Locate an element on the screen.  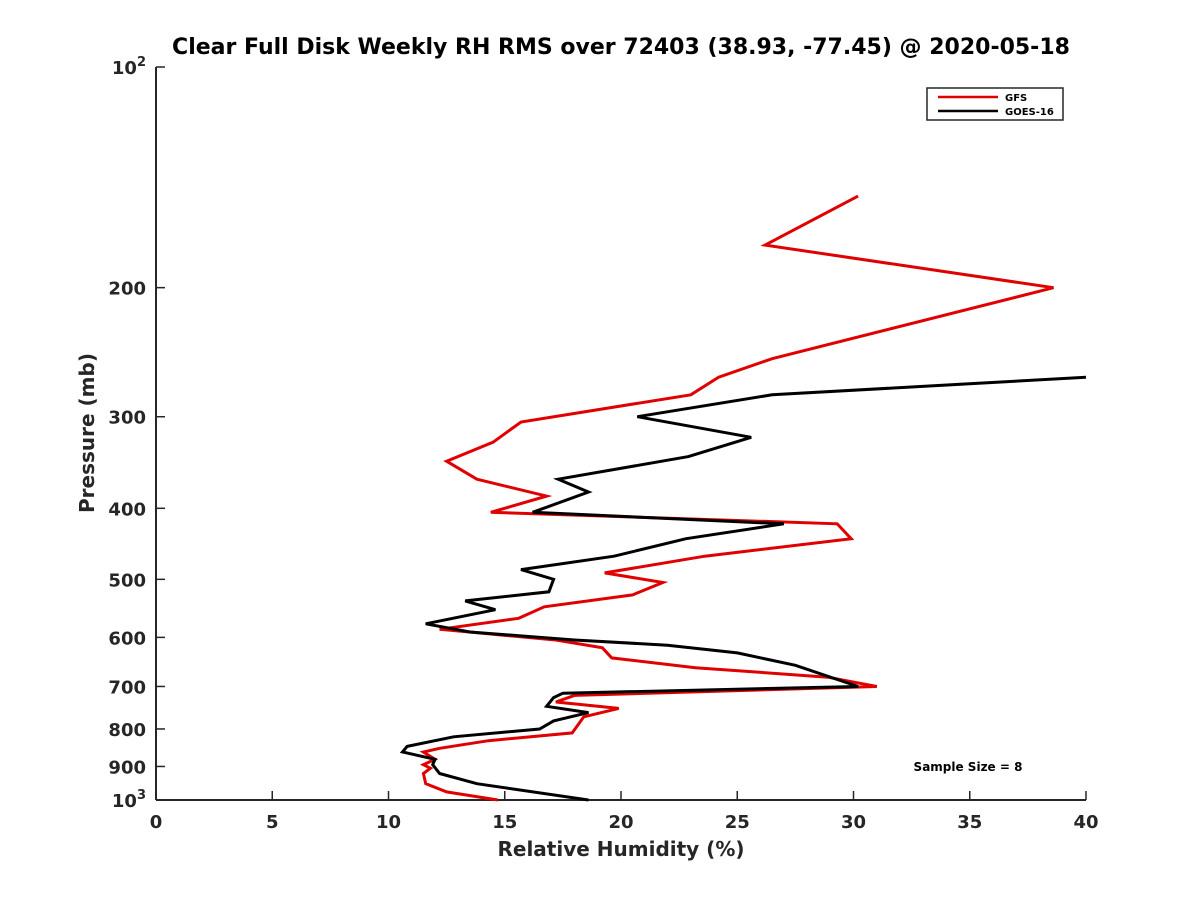
y-tick-label: 800 is located at coordinates (127, 730).